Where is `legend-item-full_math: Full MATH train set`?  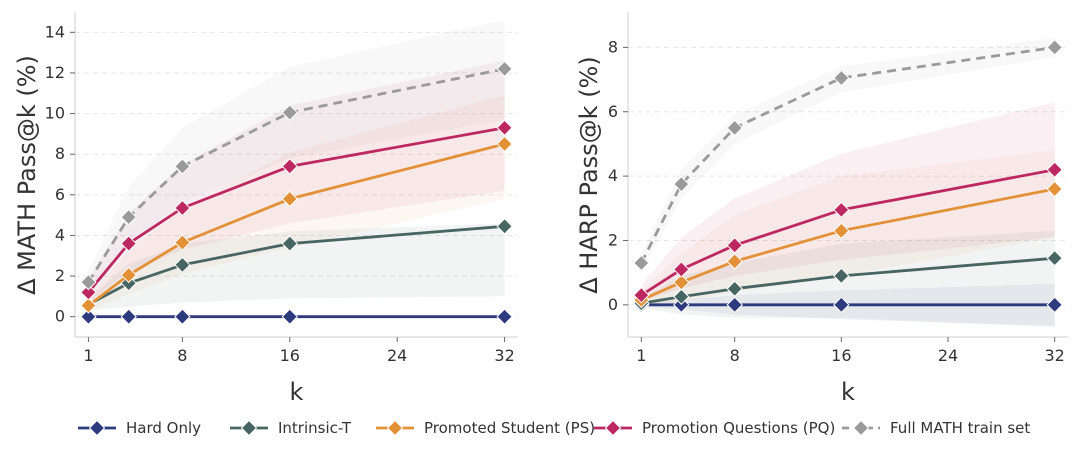 legend-item-full_math: Full MATH train set is located at coordinates (936, 428).